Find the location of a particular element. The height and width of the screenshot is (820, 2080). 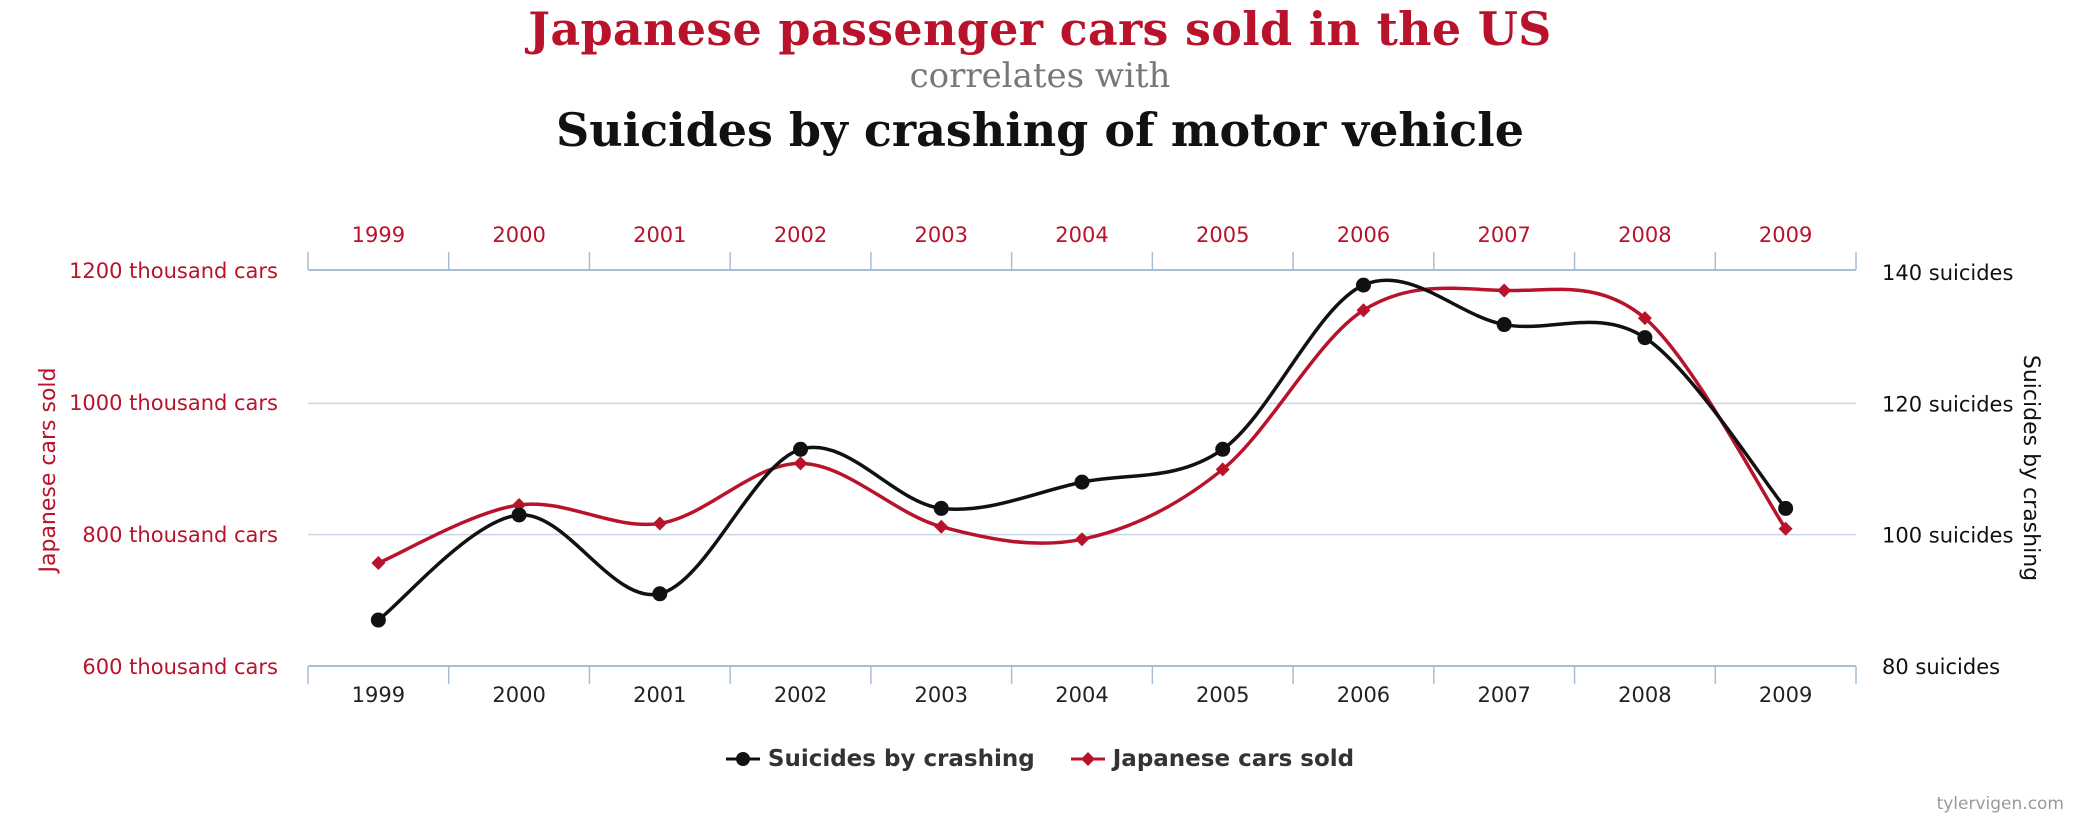

left-y-tick-label: 1000 thousand cars is located at coordinates (173, 403).